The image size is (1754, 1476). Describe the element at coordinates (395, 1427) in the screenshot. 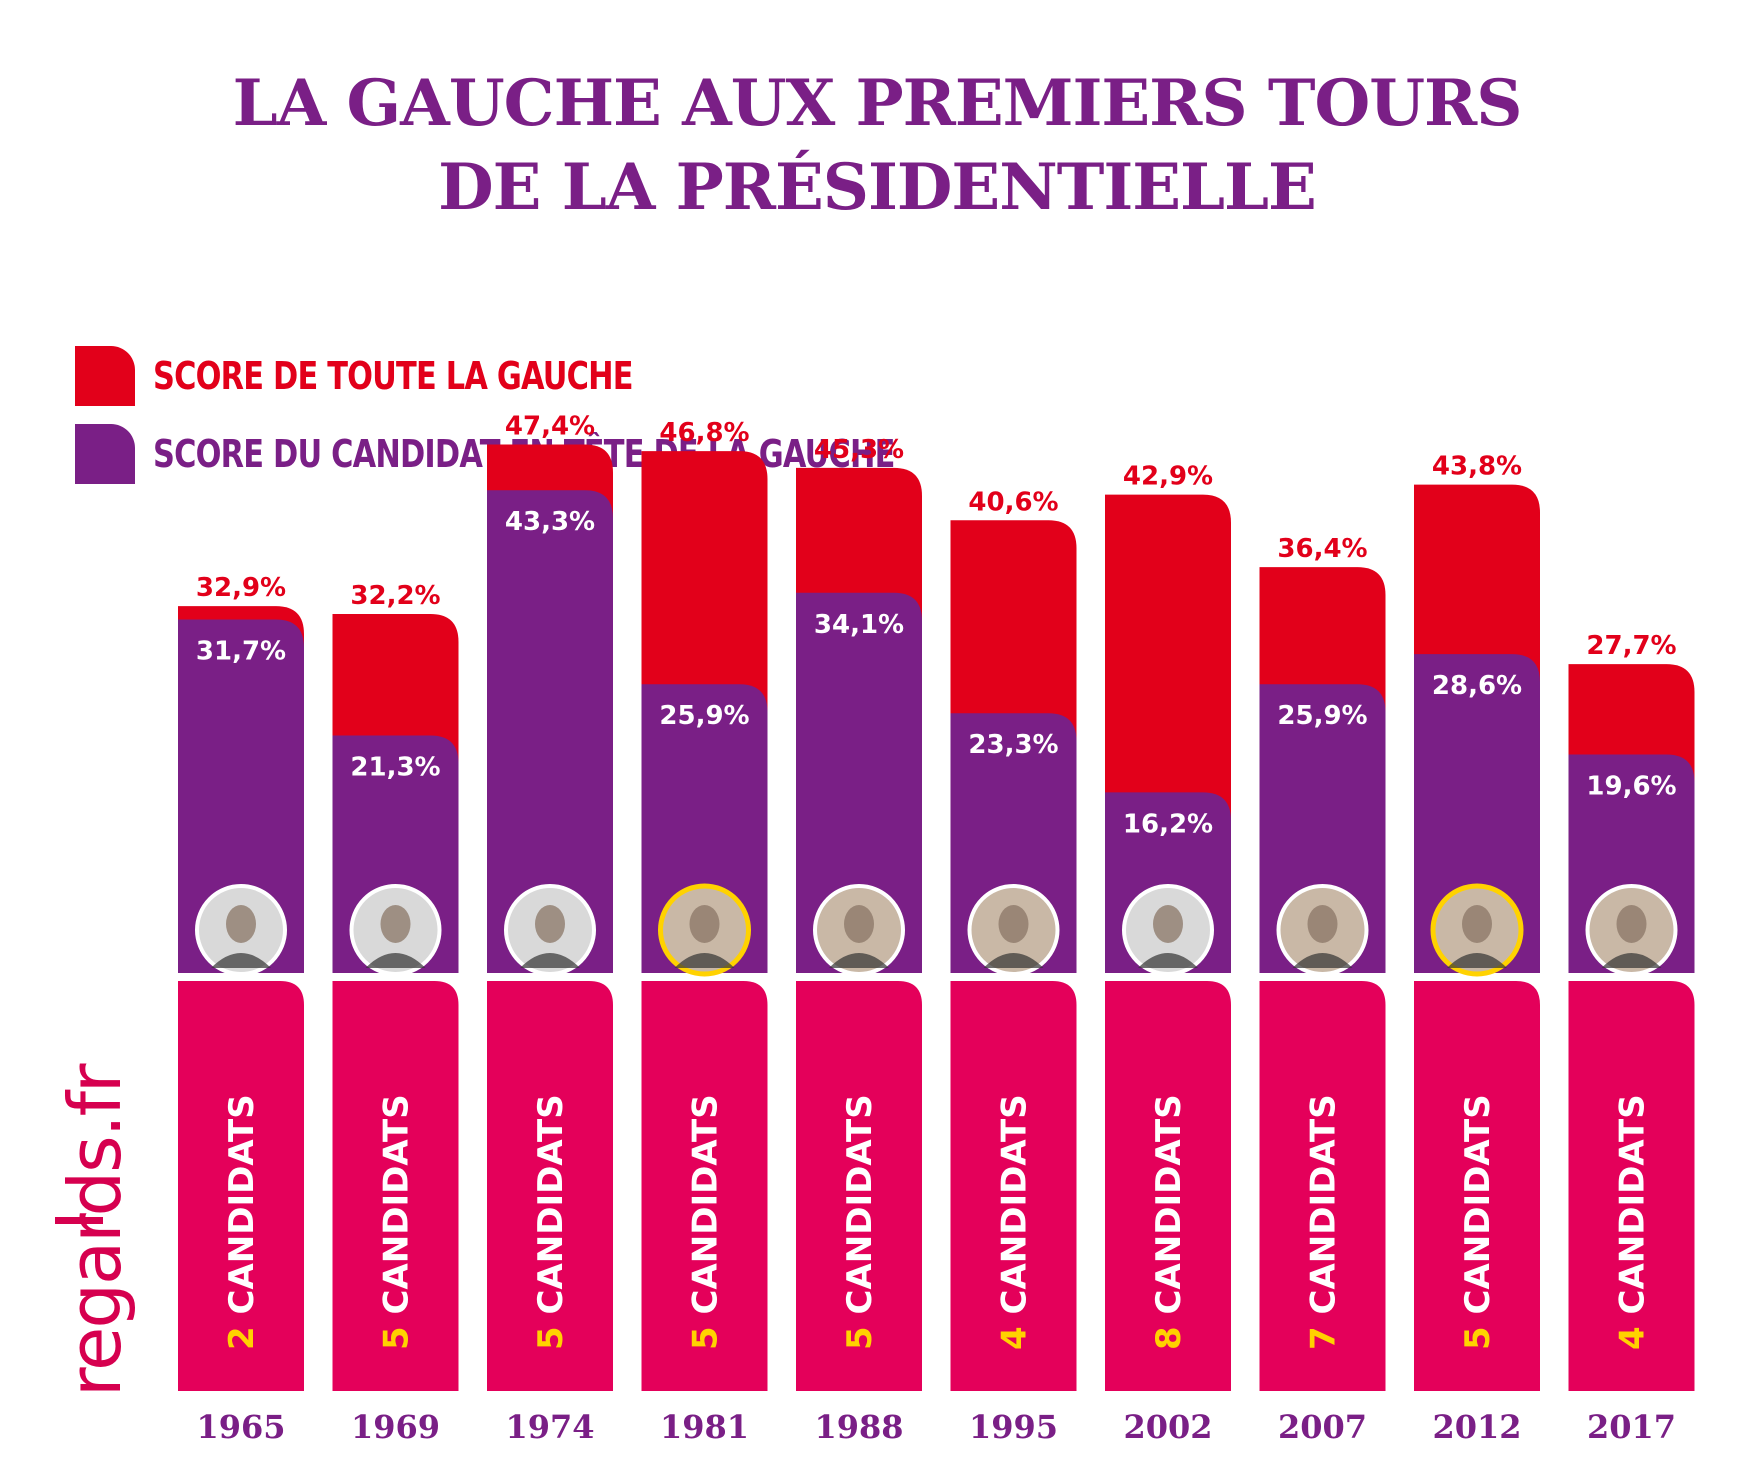

I see `year-label-1969: 1969` at that location.